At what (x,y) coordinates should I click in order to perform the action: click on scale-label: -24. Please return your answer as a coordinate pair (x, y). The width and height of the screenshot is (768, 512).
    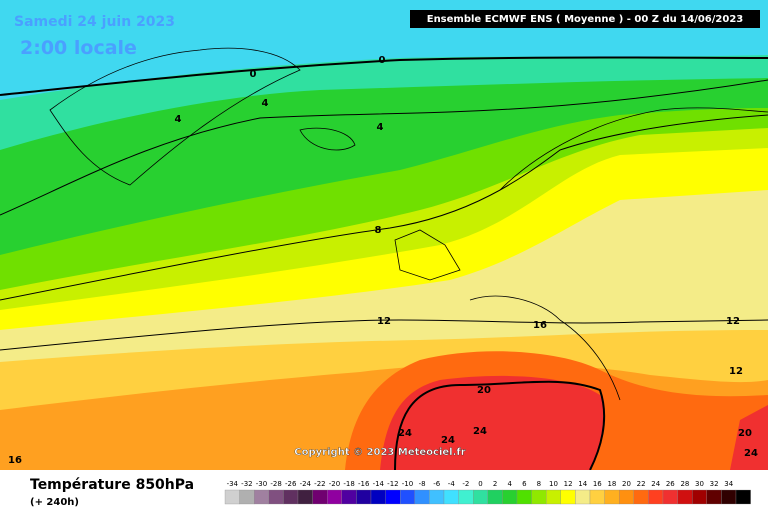
    Looking at the image, I should click on (306, 484).